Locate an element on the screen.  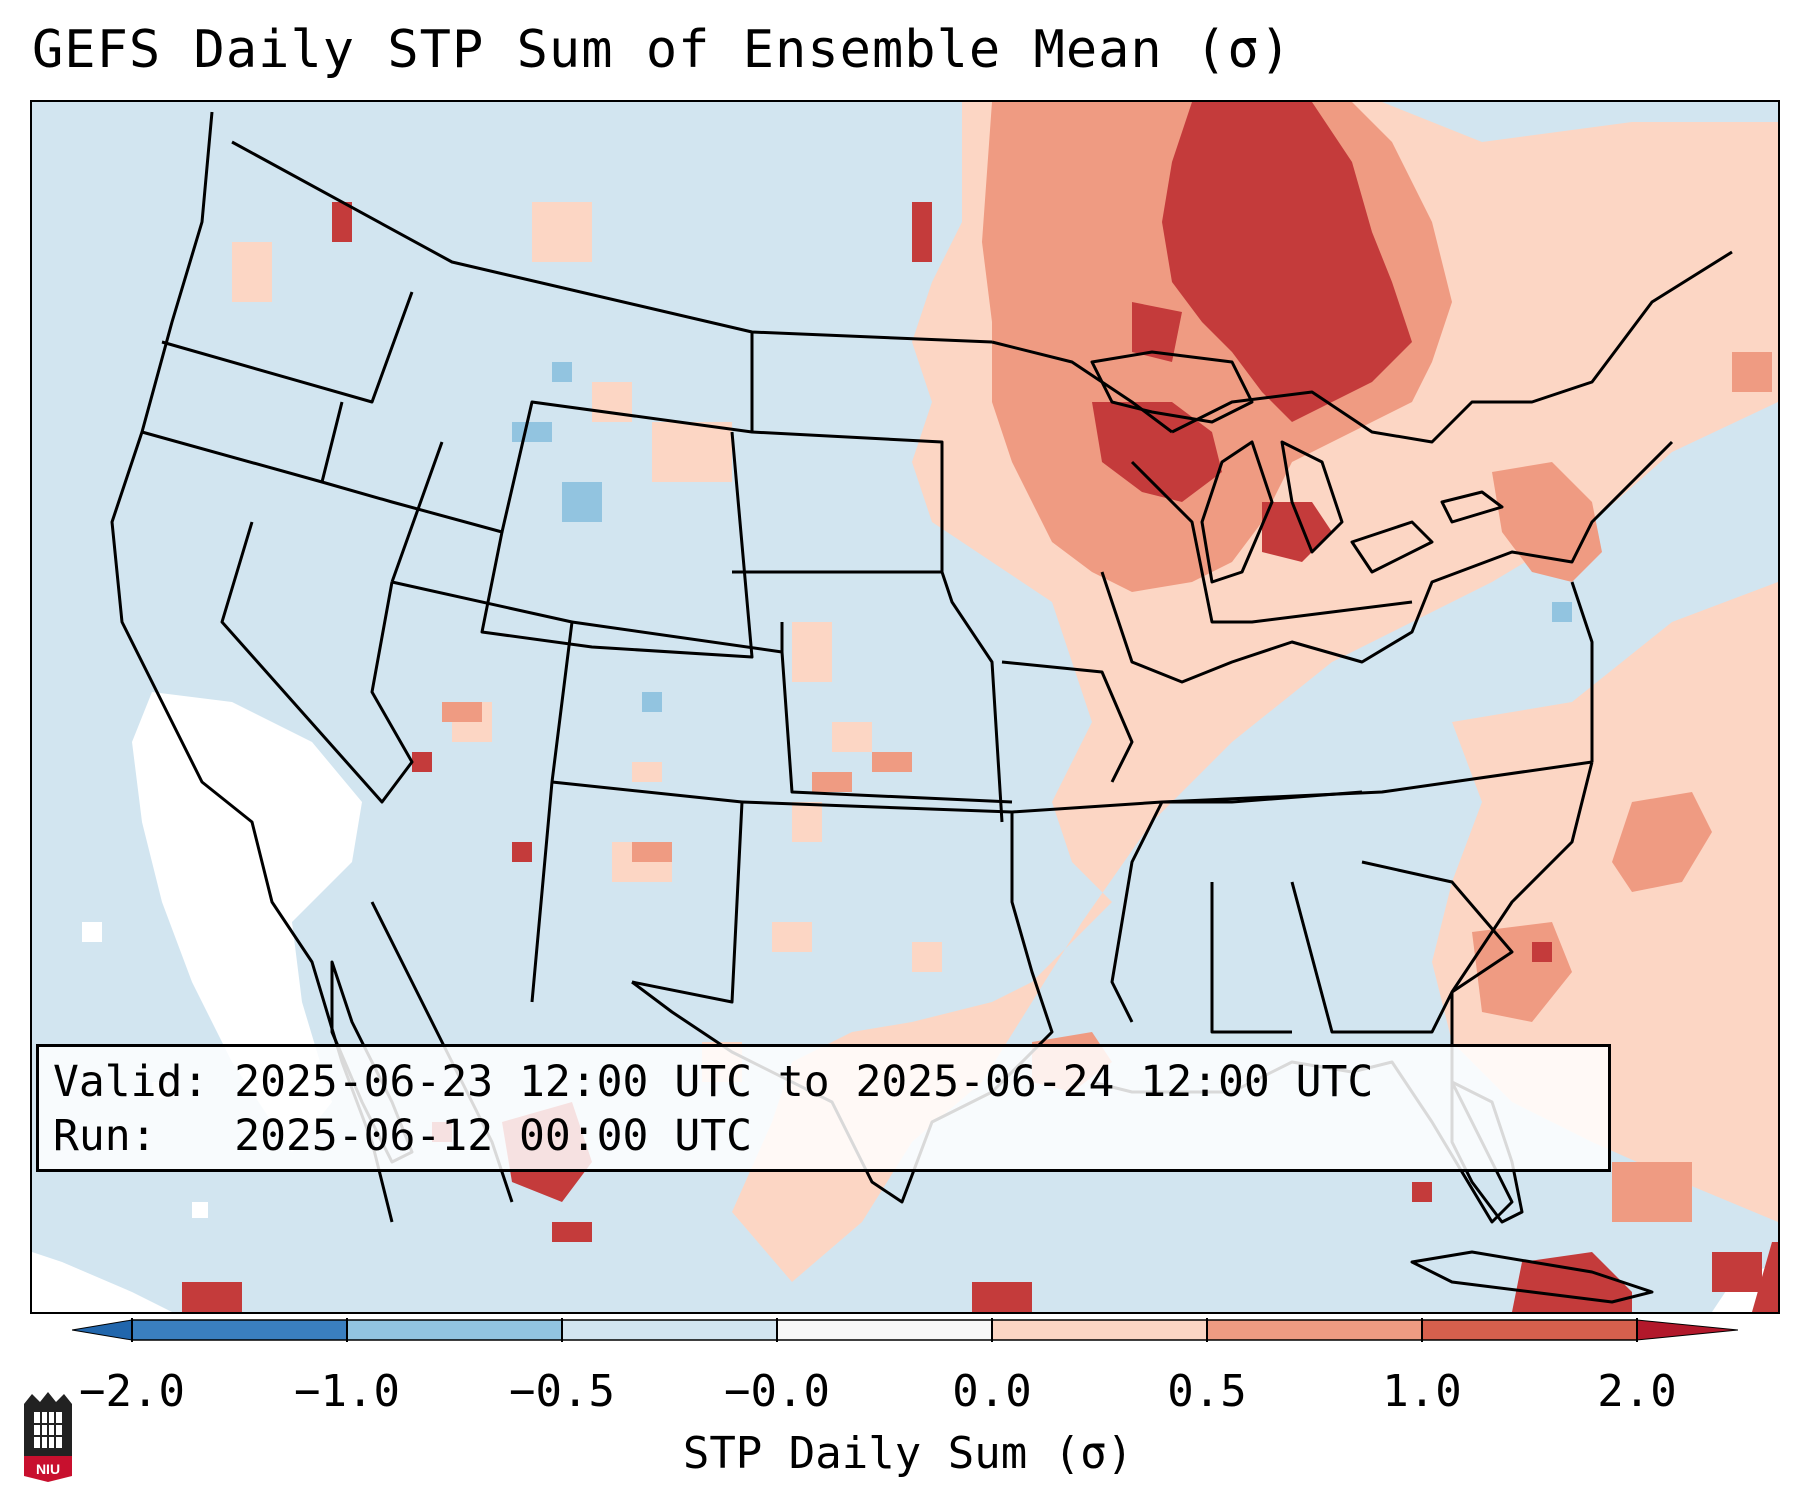
us-canada-border is located at coordinates (612, 242).